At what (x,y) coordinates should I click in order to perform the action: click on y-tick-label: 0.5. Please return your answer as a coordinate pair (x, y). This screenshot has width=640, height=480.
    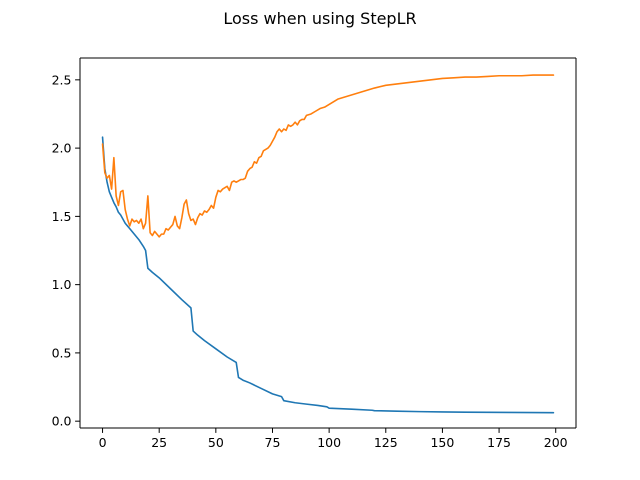
    Looking at the image, I should click on (62, 352).